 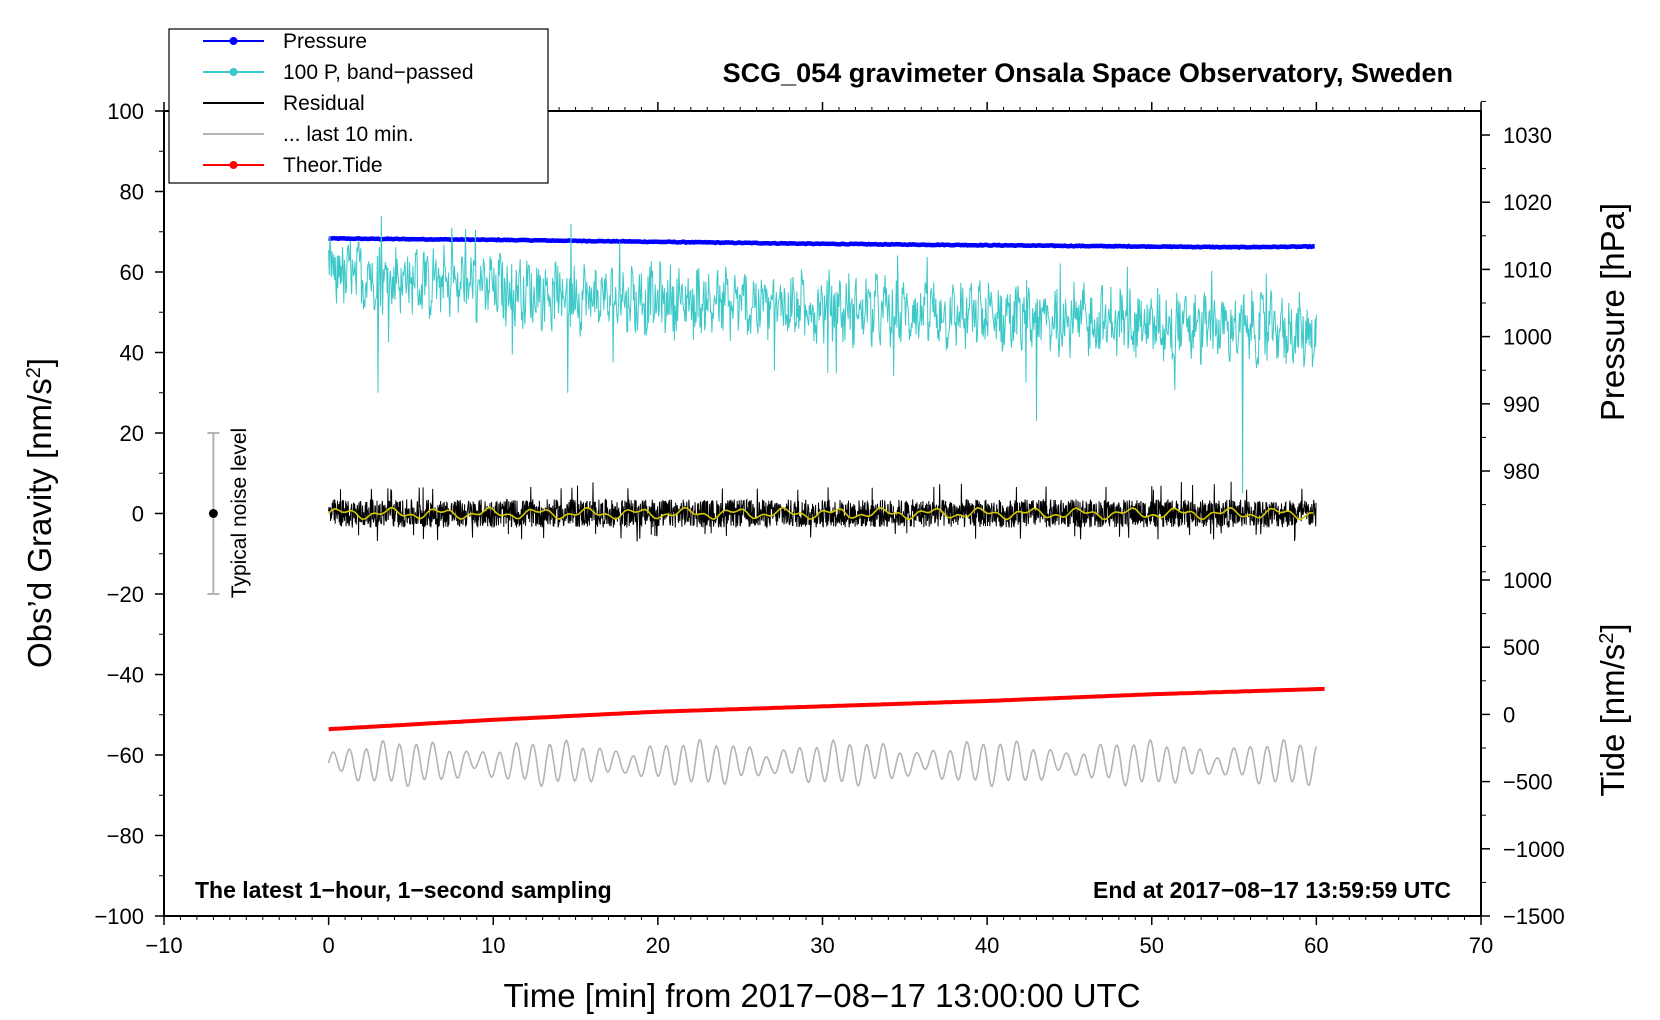 What do you see at coordinates (1527, 337) in the screenshot?
I see `pressure-tick-label: 1000` at bounding box center [1527, 337].